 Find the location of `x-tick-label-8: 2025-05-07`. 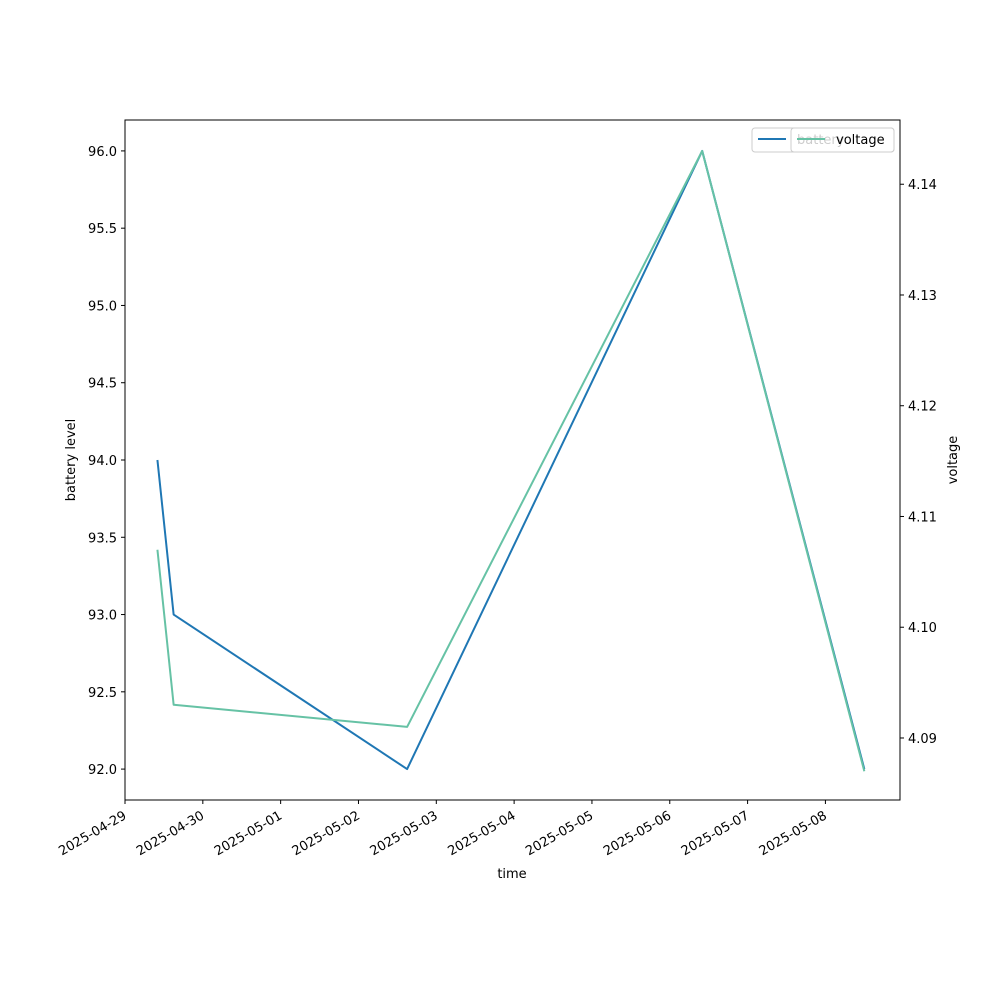

x-tick-label-8: 2025-05-07 is located at coordinates (715, 833).